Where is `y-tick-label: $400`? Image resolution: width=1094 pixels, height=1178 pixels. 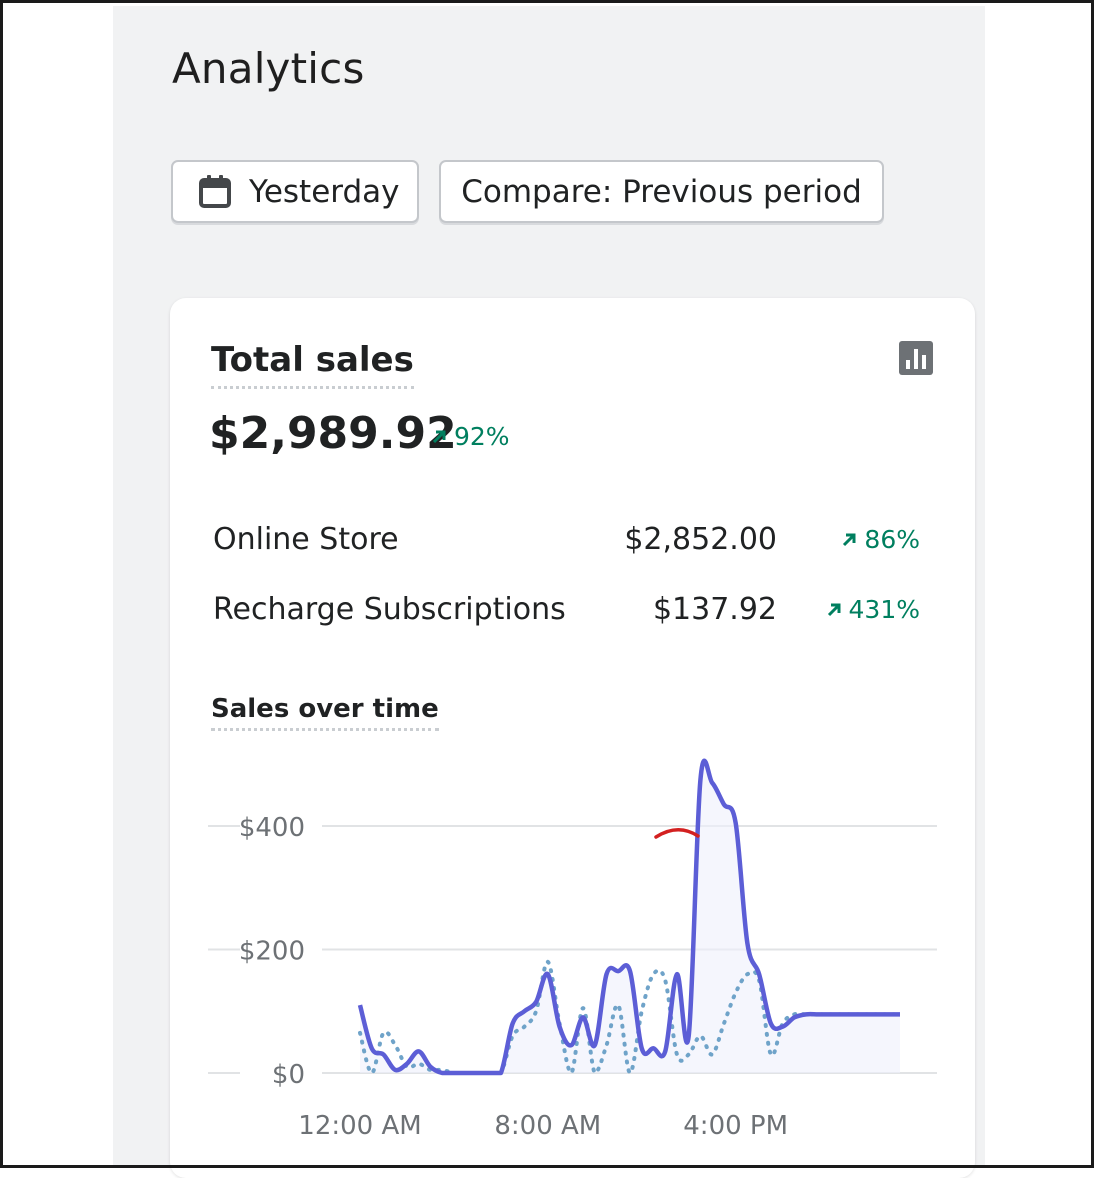 y-tick-label: $400 is located at coordinates (272, 828).